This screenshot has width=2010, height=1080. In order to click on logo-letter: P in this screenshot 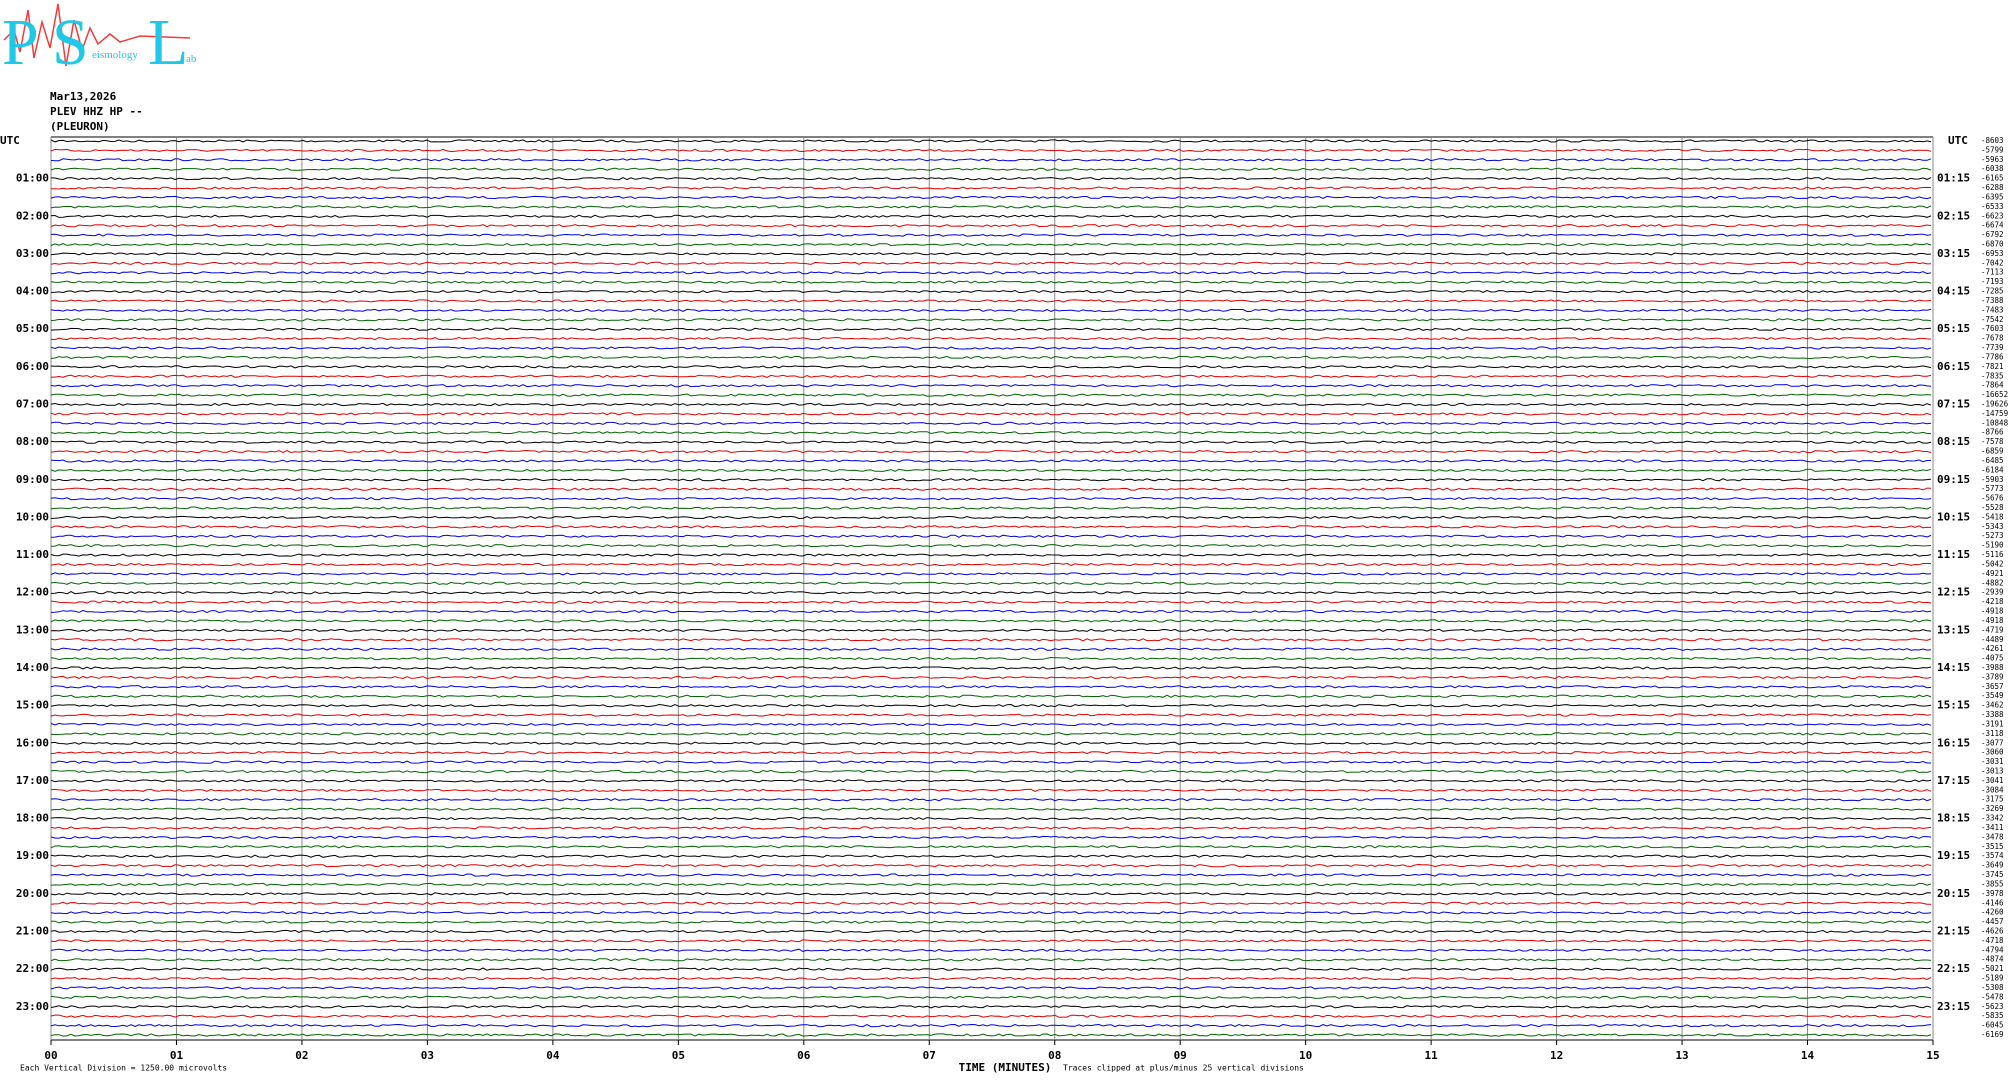, I will do `click(20, 42)`.